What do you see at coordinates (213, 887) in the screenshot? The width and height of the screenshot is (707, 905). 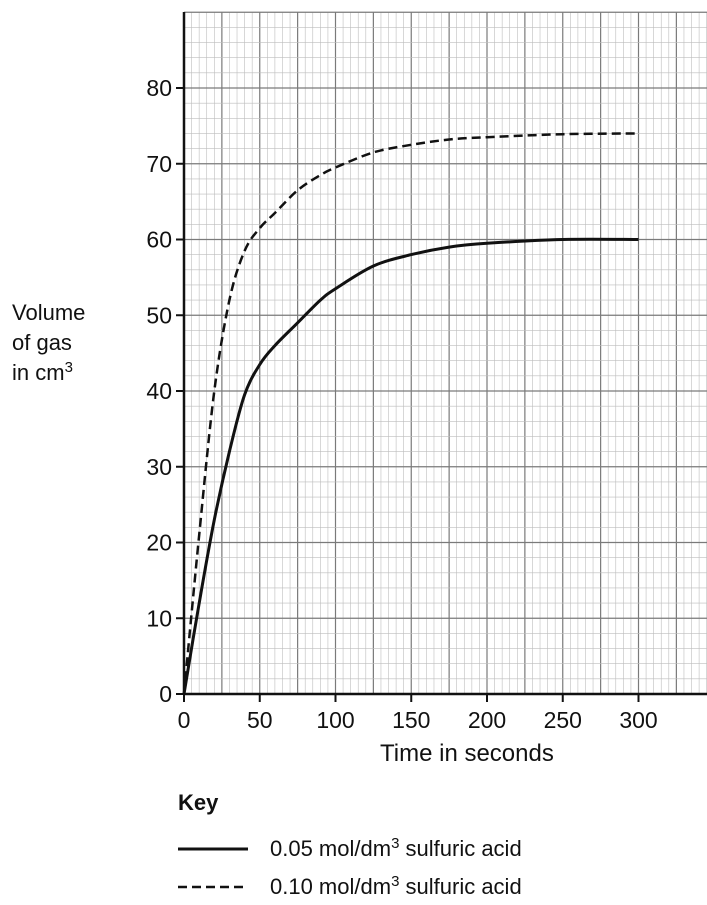 I see `dashed-line-swatch` at bounding box center [213, 887].